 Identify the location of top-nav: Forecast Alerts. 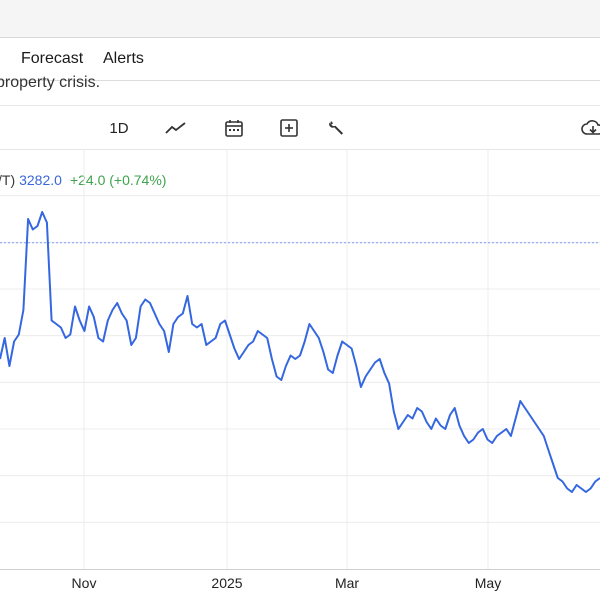
(300, 59).